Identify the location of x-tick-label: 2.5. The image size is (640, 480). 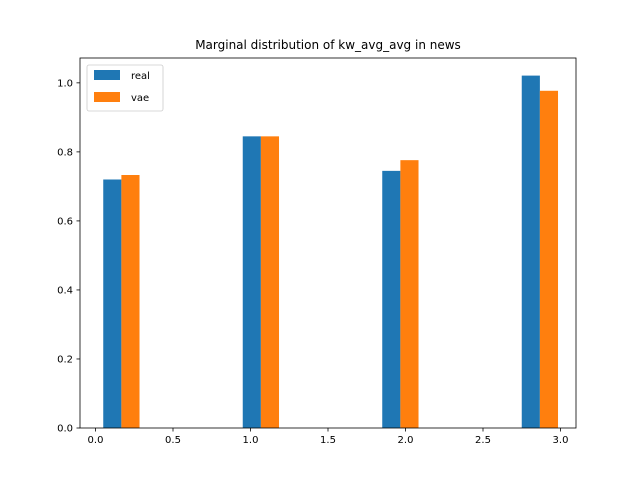
(483, 440).